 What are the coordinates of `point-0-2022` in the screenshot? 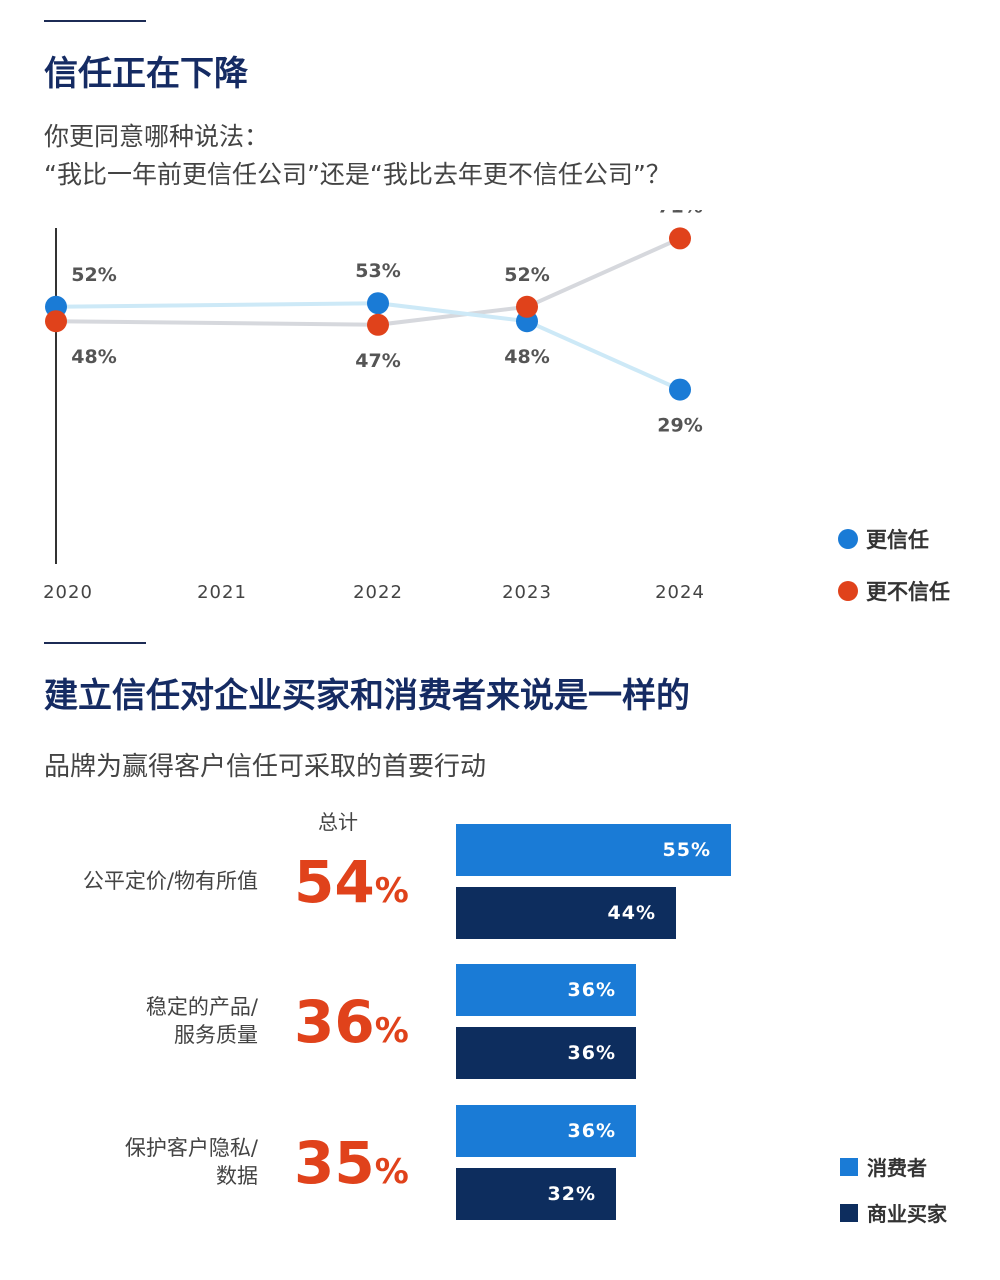 It's located at (378, 303).